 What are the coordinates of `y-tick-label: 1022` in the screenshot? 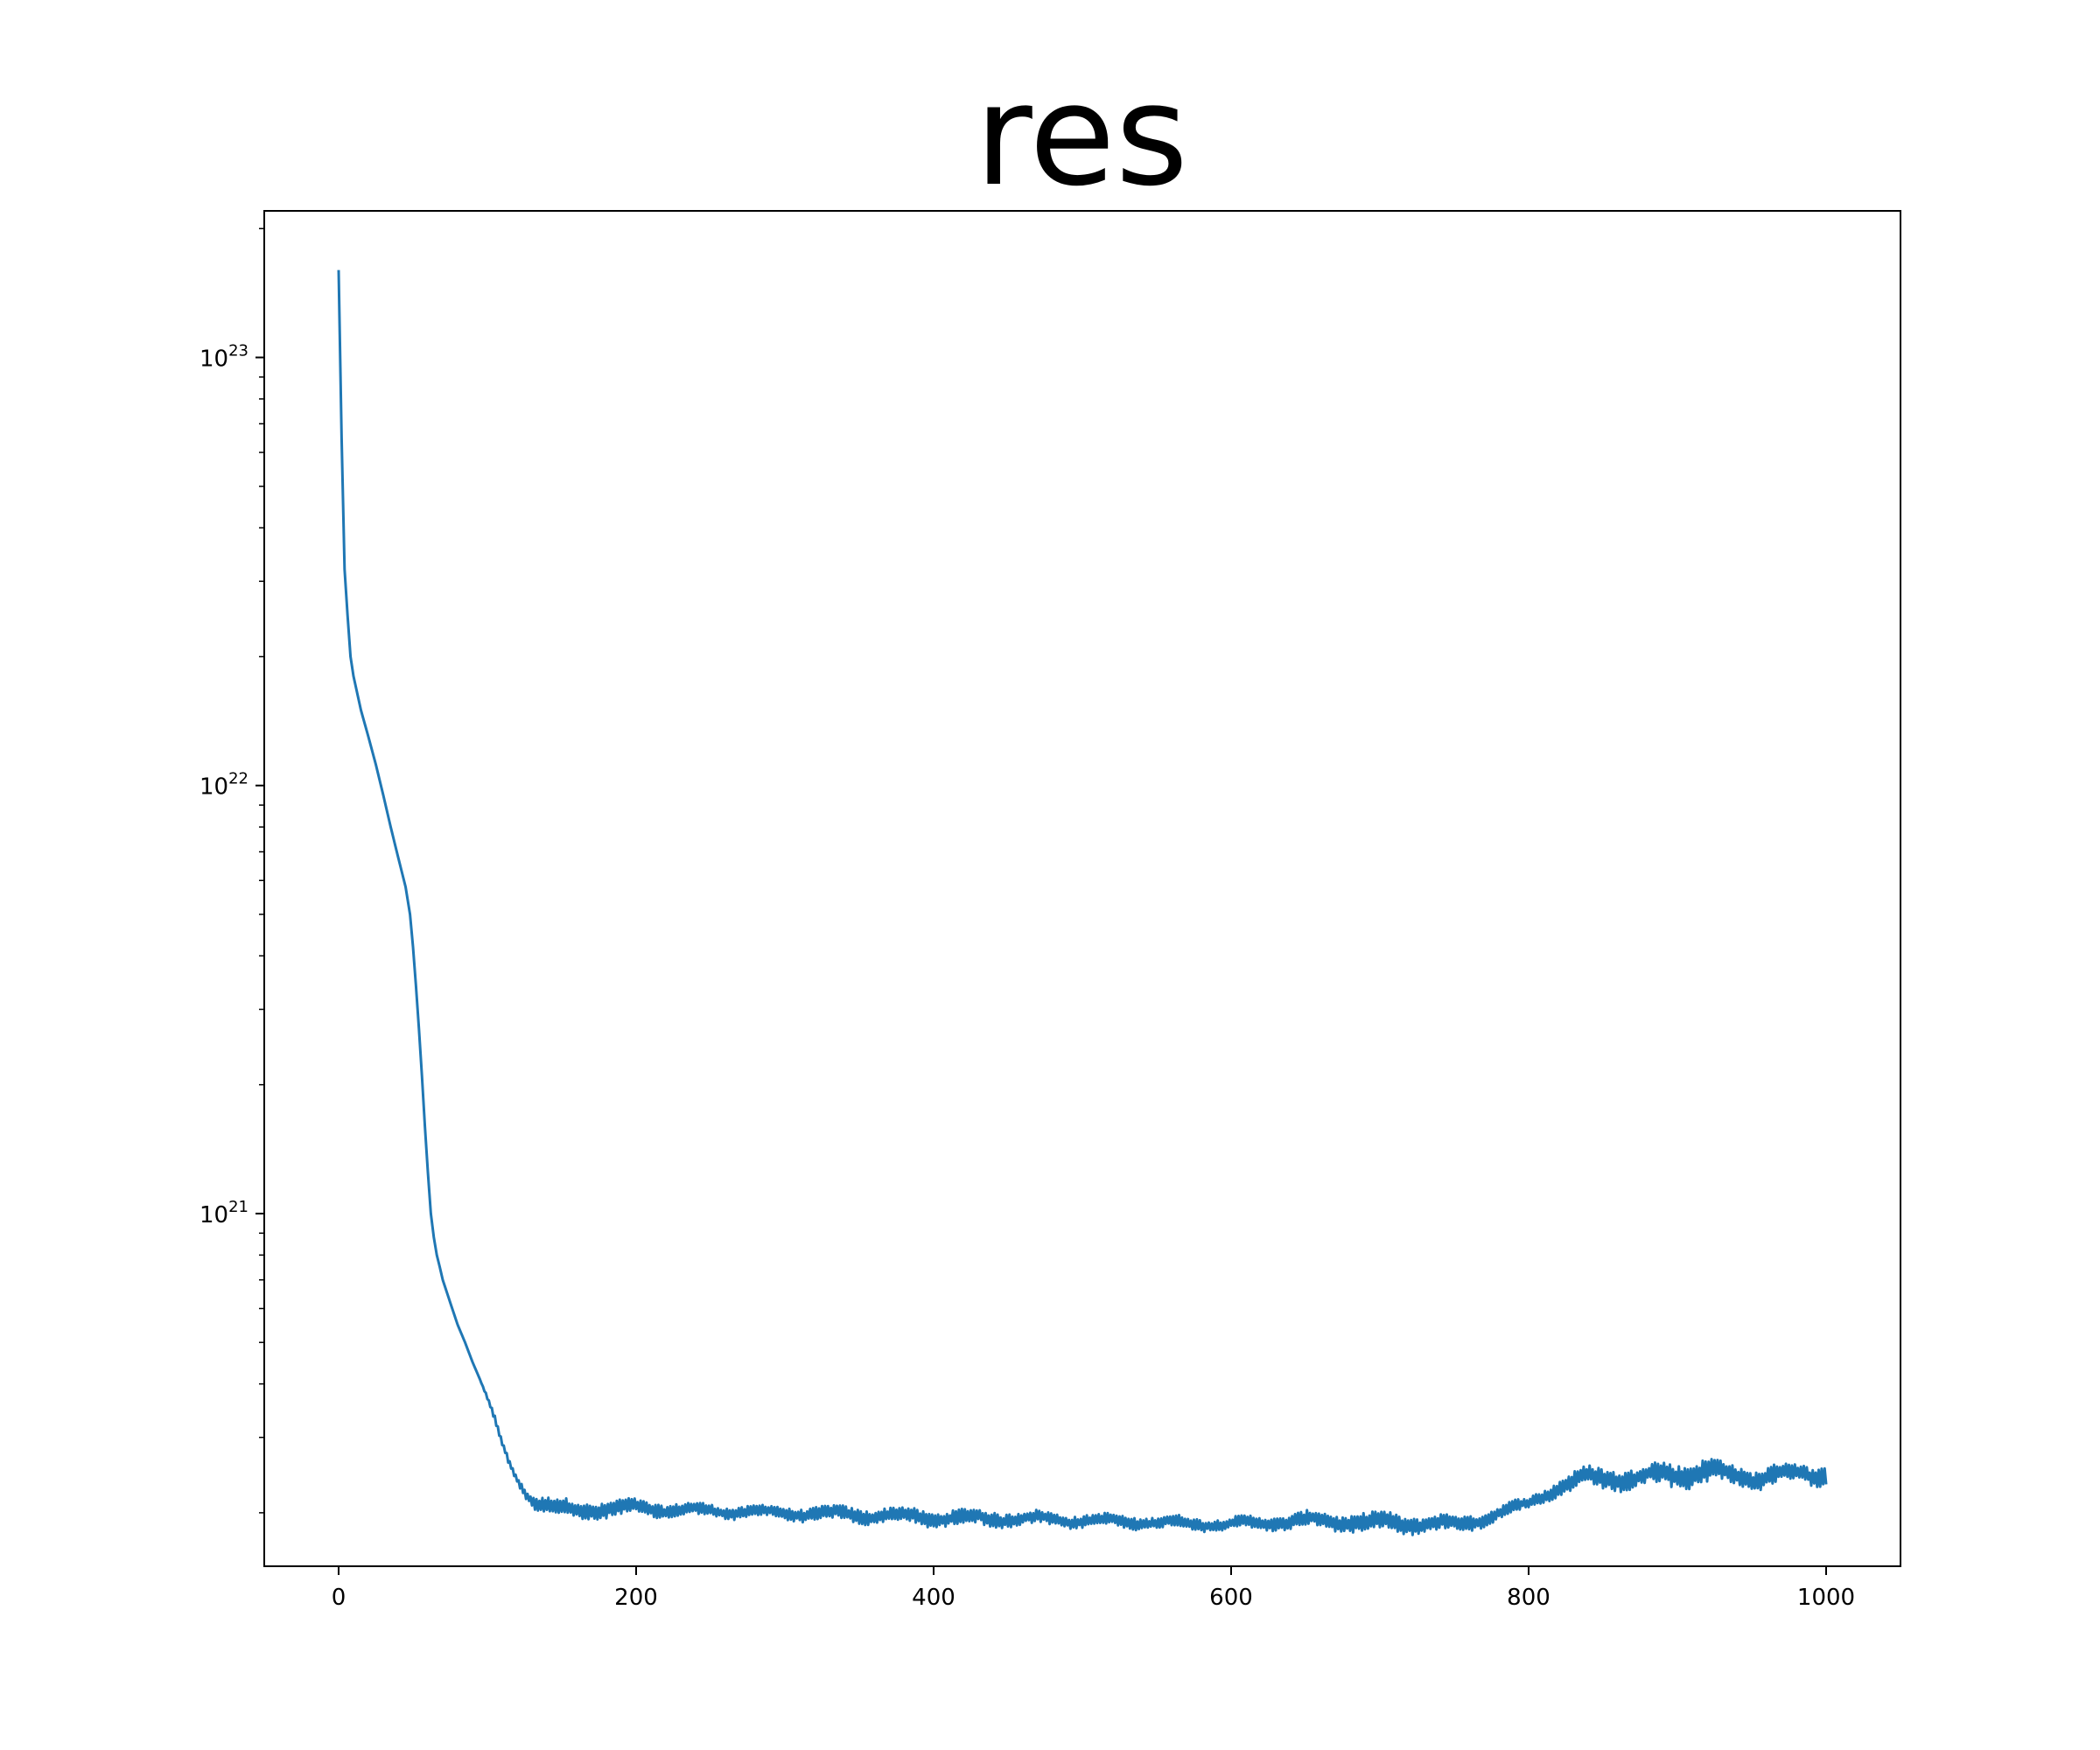 It's located at (224, 785).